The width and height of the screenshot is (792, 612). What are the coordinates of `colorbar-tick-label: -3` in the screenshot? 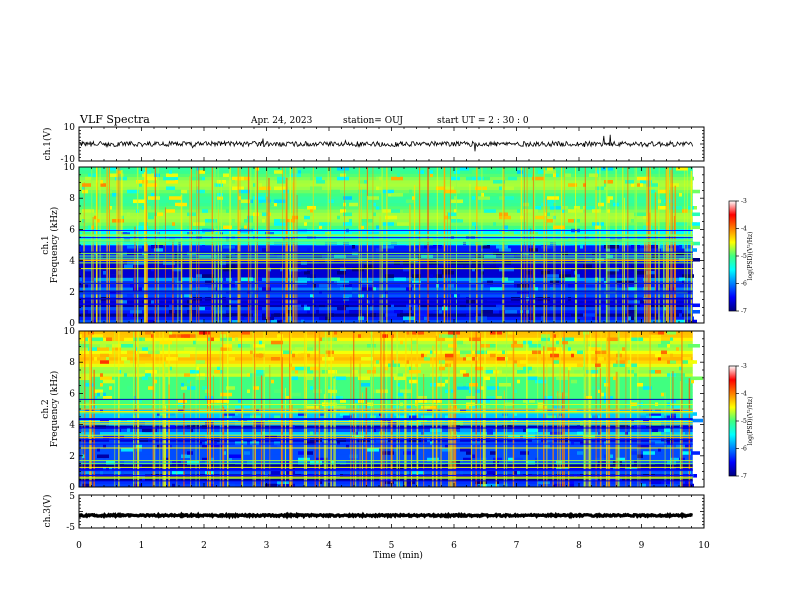 It's located at (744, 366).